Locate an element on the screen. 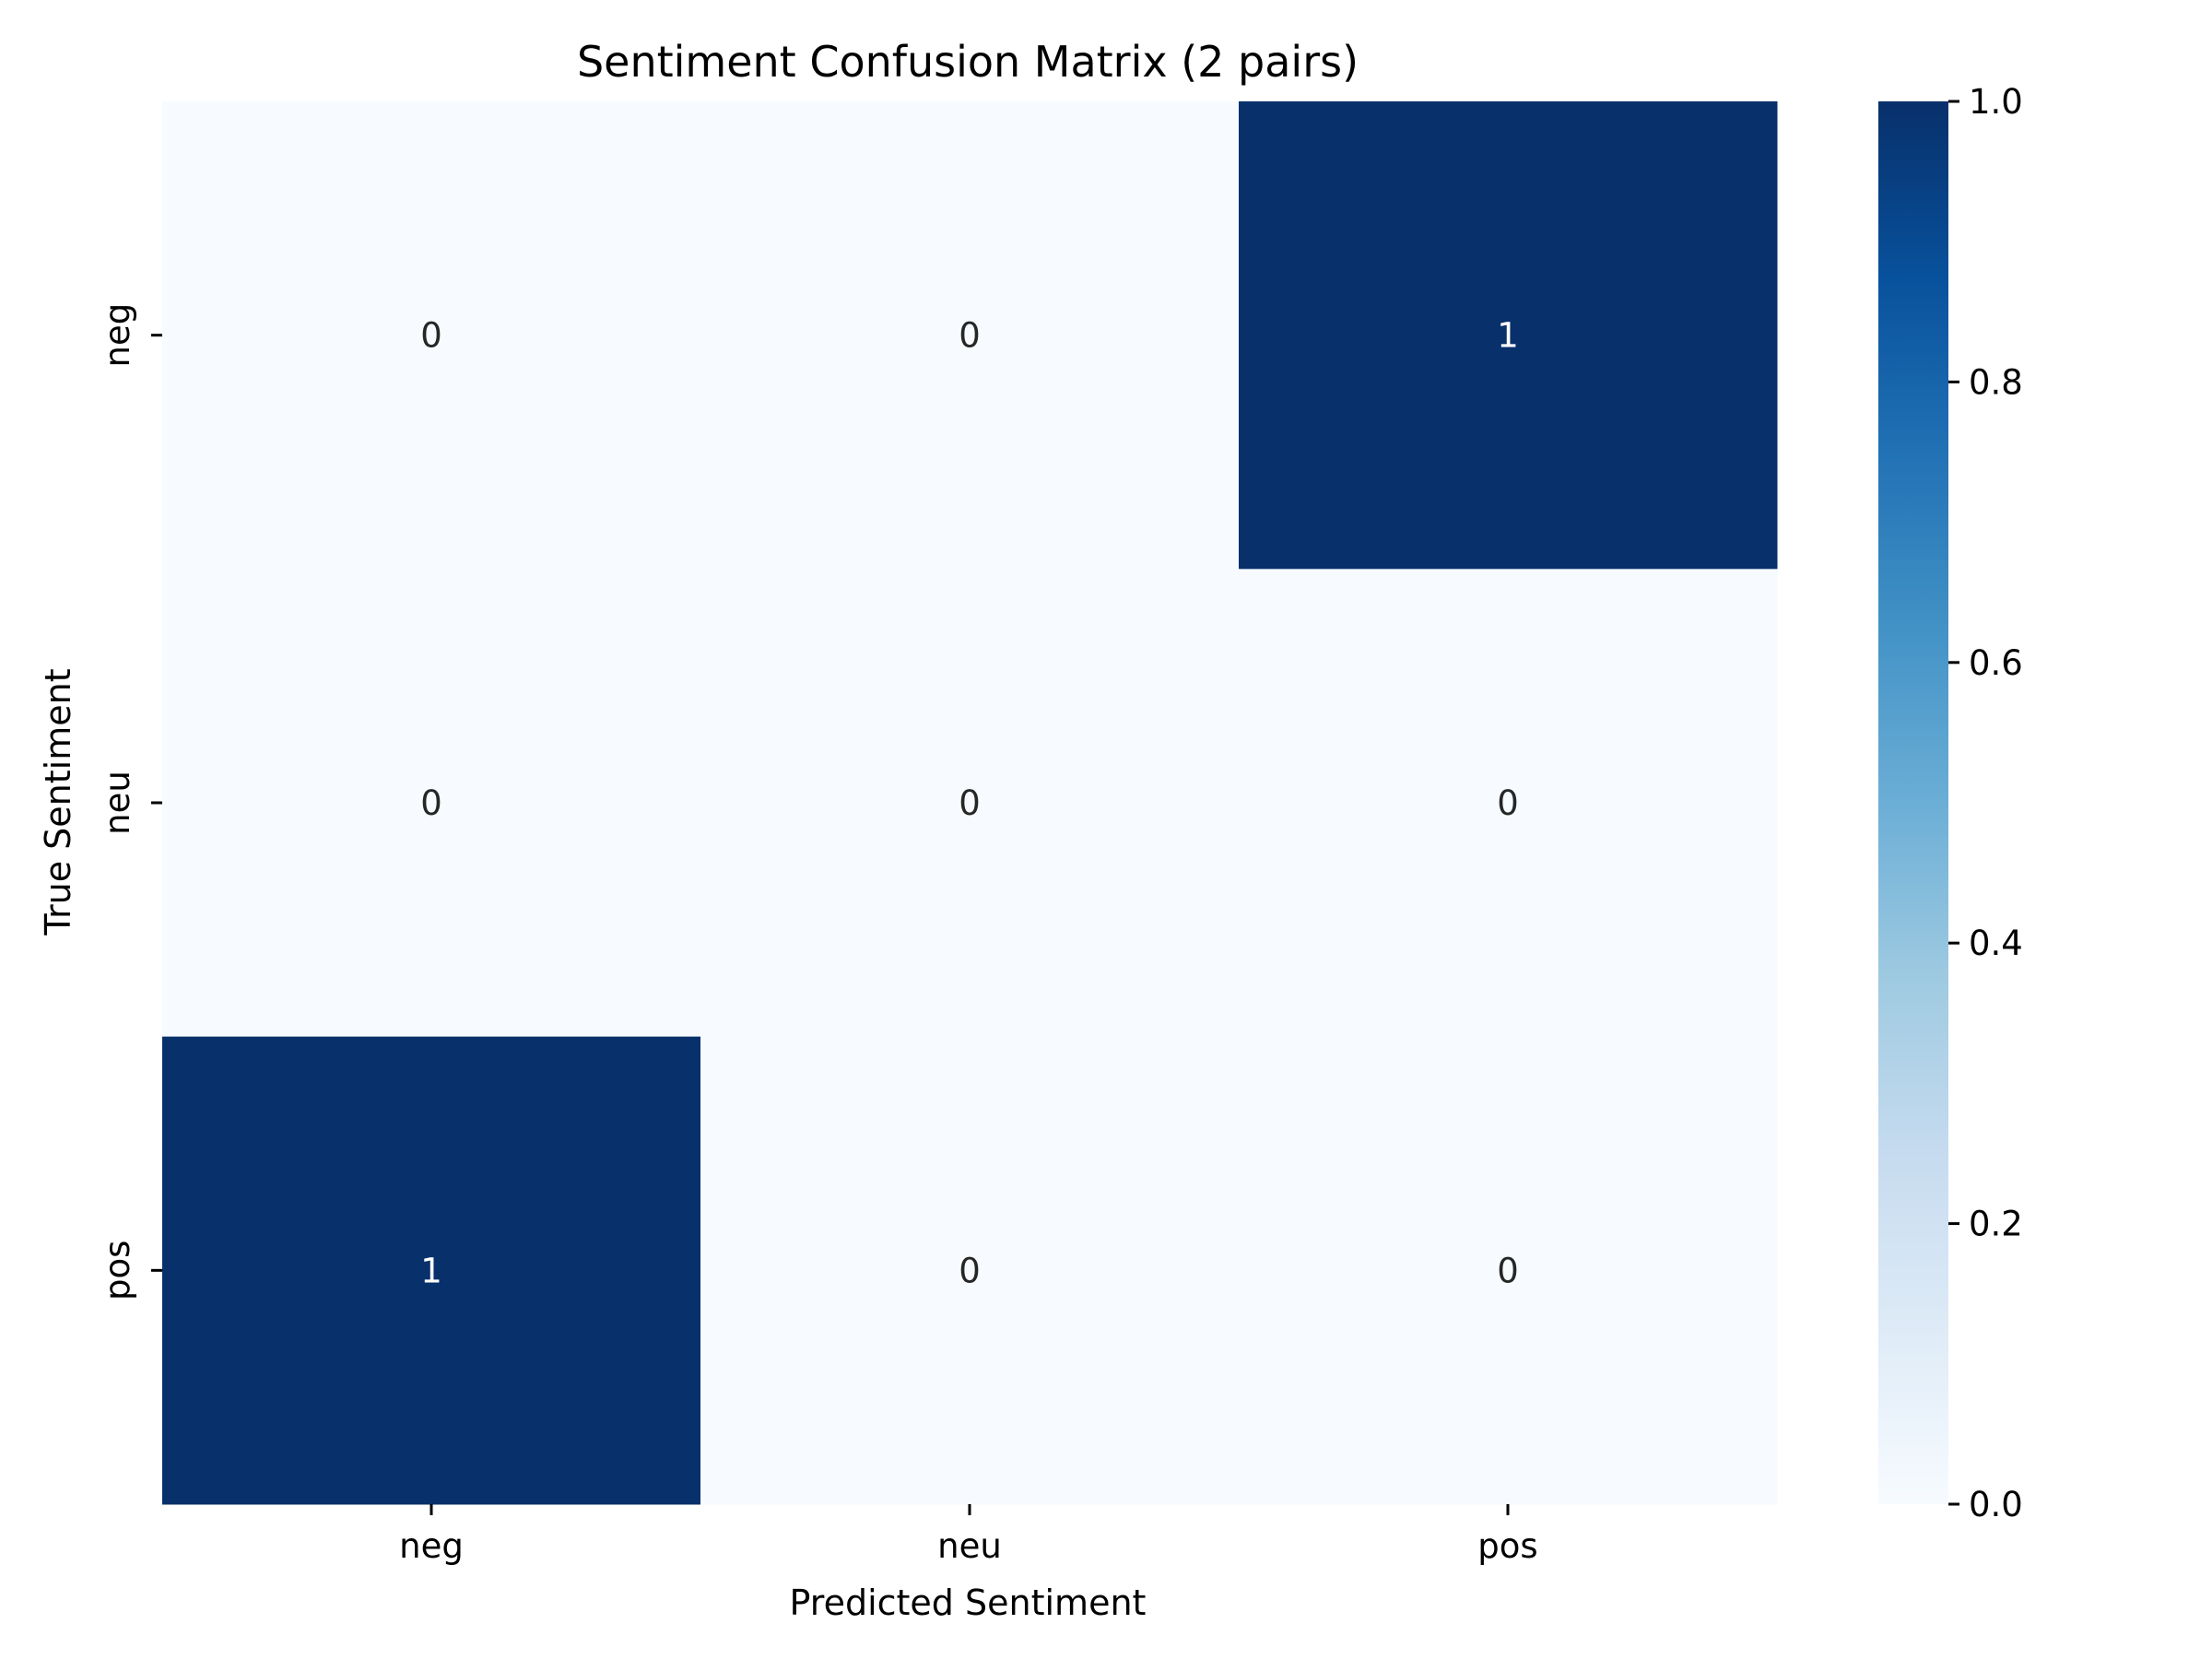 The width and height of the screenshot is (2212, 1659). heatmap-cell-neg-neg is located at coordinates (431, 335).